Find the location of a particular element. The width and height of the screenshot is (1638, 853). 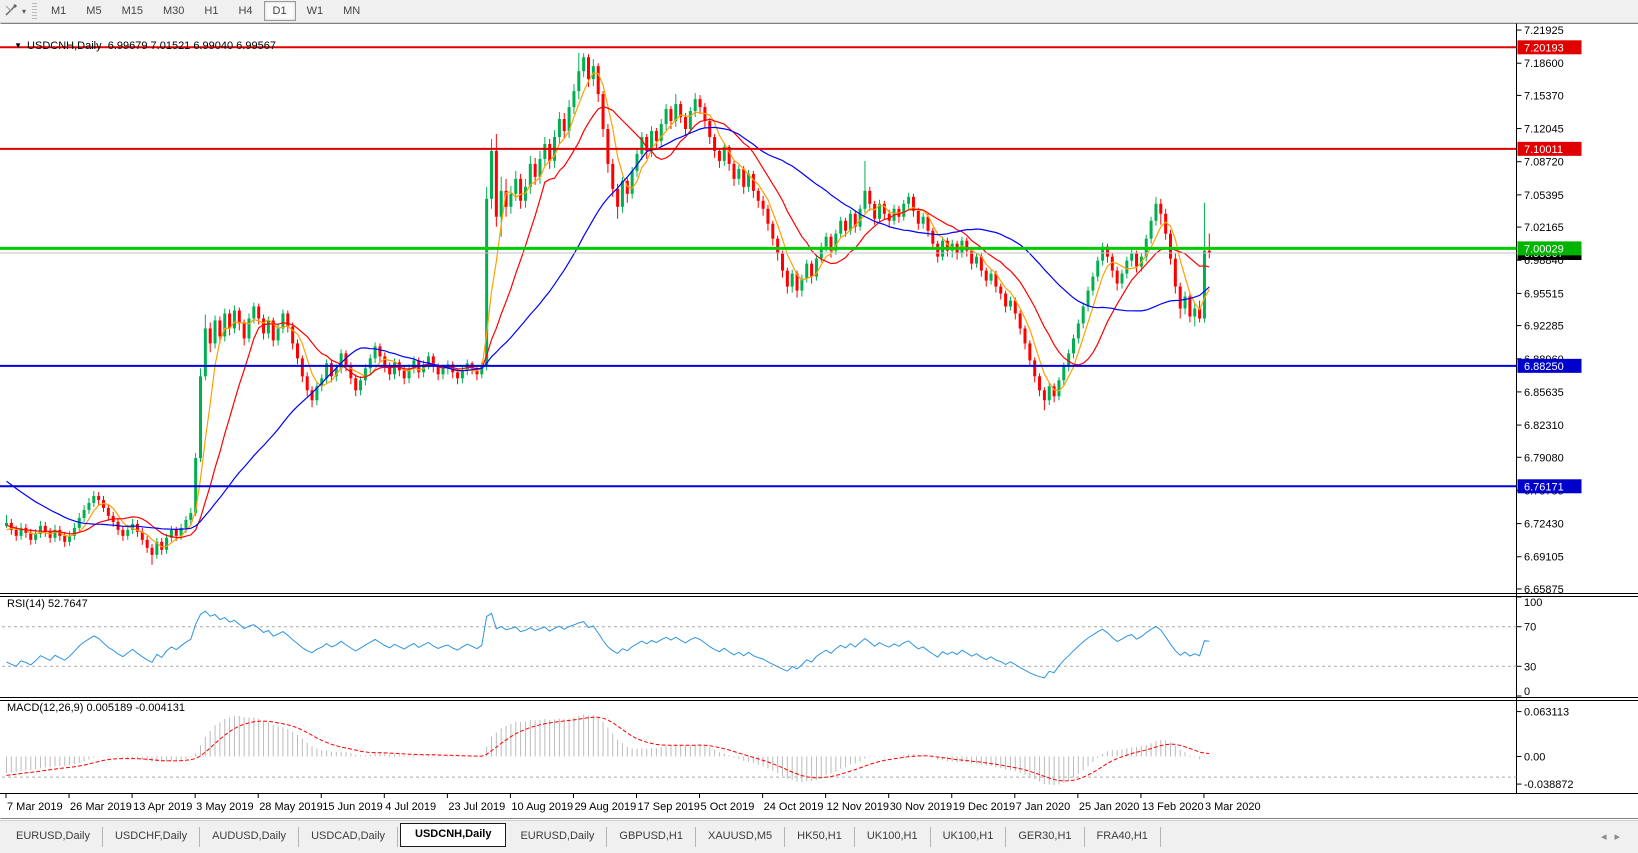

symbol-collapse-icon: ▼ is located at coordinates (18, 45).